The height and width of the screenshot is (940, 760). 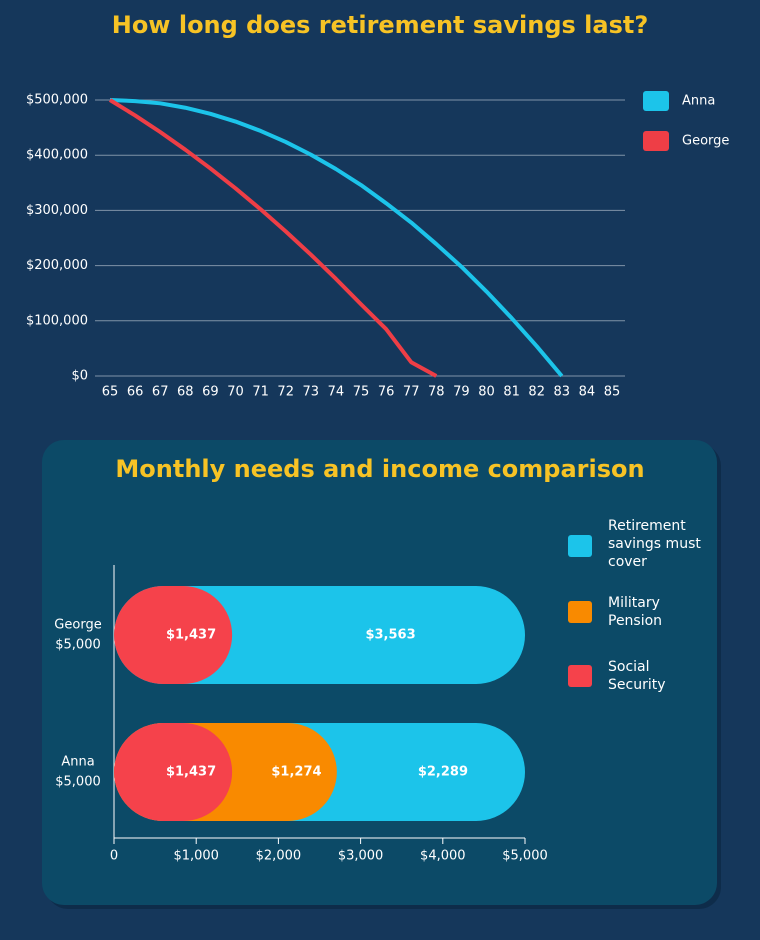 What do you see at coordinates (196, 856) in the screenshot?
I see `x-tick-label: $1,000` at bounding box center [196, 856].